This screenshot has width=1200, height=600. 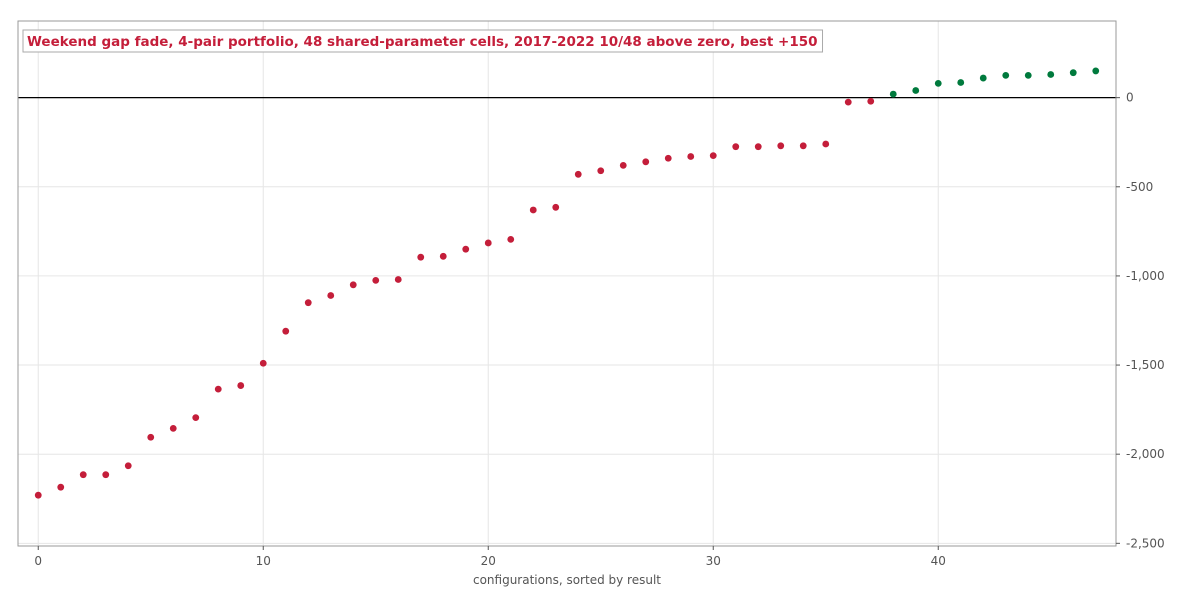 I want to click on x-tick-label: 0, so click(x=38, y=561).